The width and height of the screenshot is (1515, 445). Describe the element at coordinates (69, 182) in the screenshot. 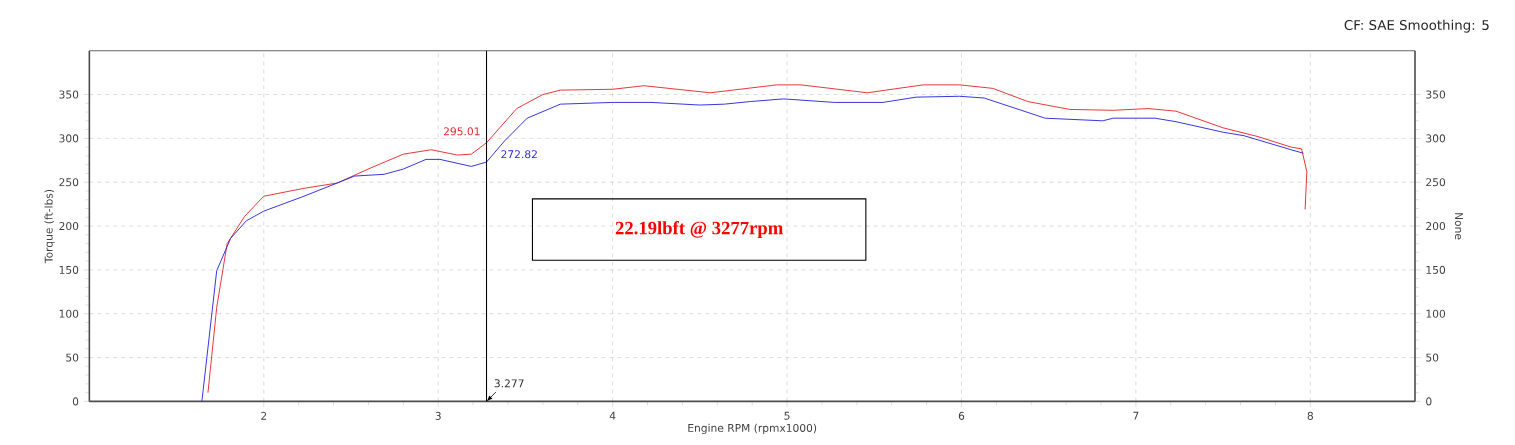

I see `y-tick-label: 250` at that location.